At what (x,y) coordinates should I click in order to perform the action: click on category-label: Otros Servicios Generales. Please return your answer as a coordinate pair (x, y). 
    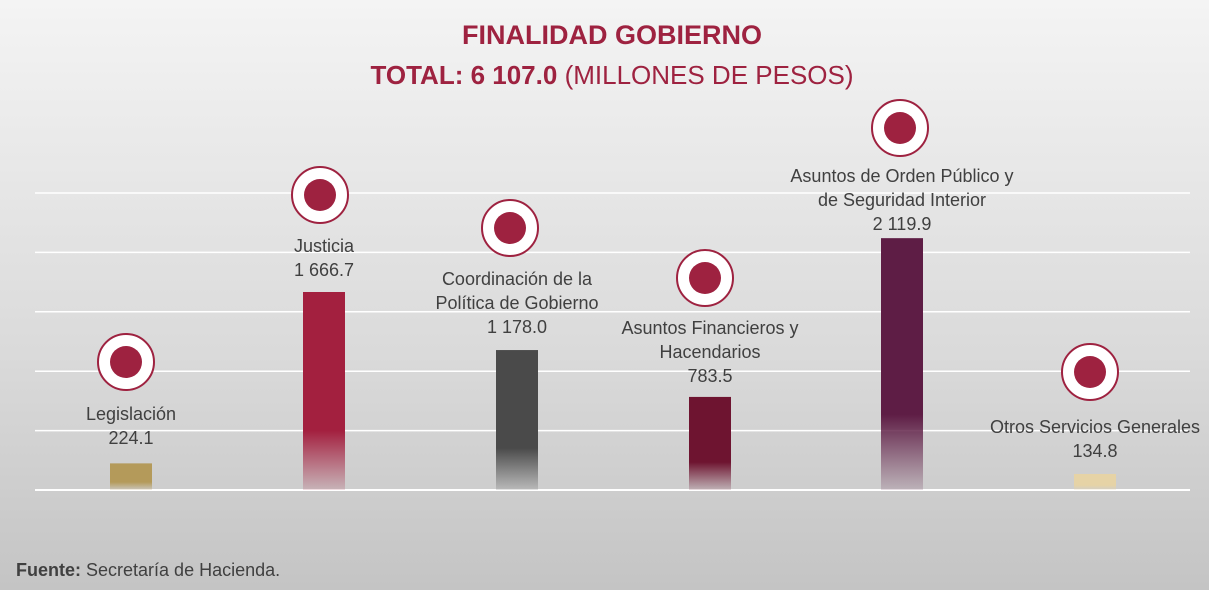
    Looking at the image, I should click on (1095, 427).